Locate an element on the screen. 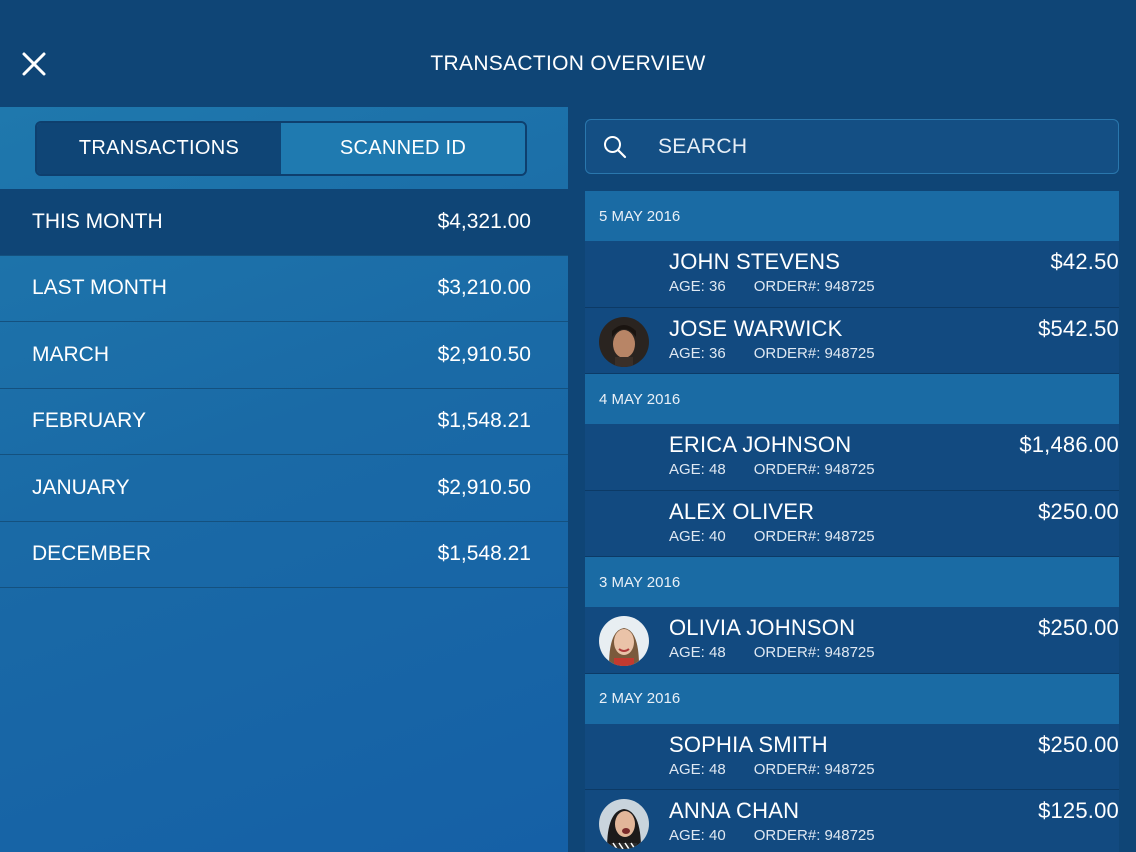 This screenshot has height=852, width=1136. transaction-amount: $542.50 is located at coordinates (1078, 328).